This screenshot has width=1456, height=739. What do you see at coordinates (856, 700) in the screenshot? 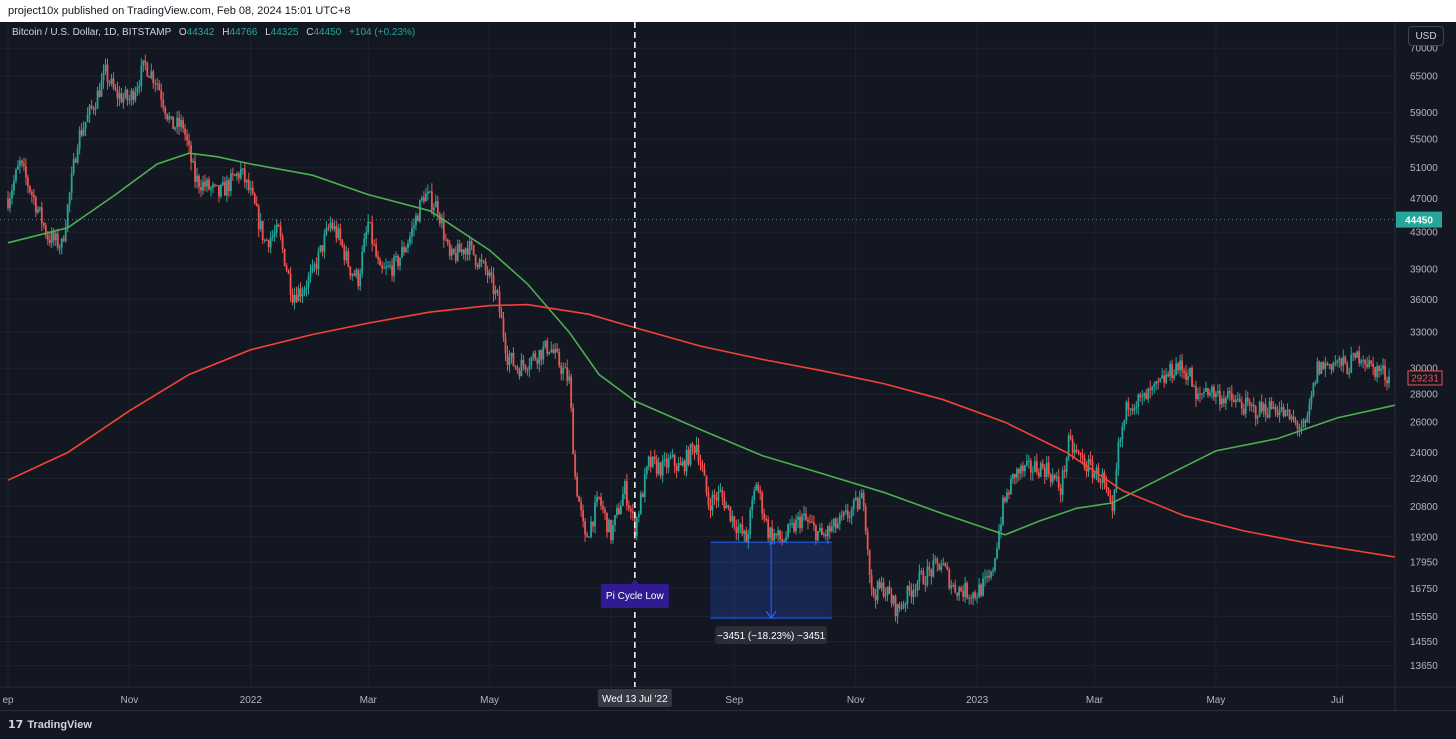
I see `time-tick-label: Nov` at bounding box center [856, 700].